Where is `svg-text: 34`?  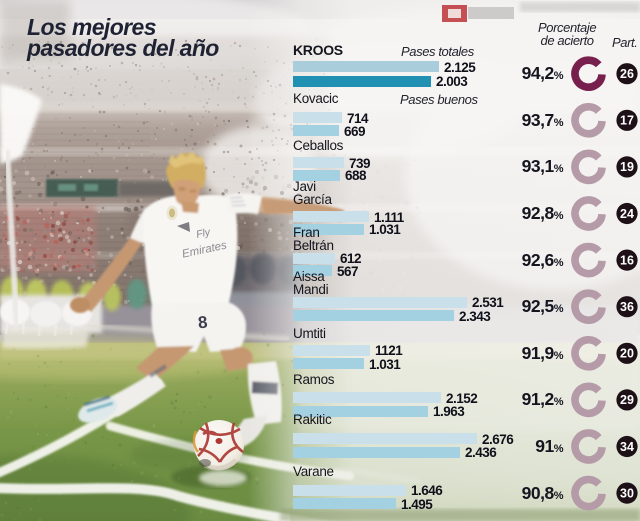
svg-text: 34 is located at coordinates (627, 447).